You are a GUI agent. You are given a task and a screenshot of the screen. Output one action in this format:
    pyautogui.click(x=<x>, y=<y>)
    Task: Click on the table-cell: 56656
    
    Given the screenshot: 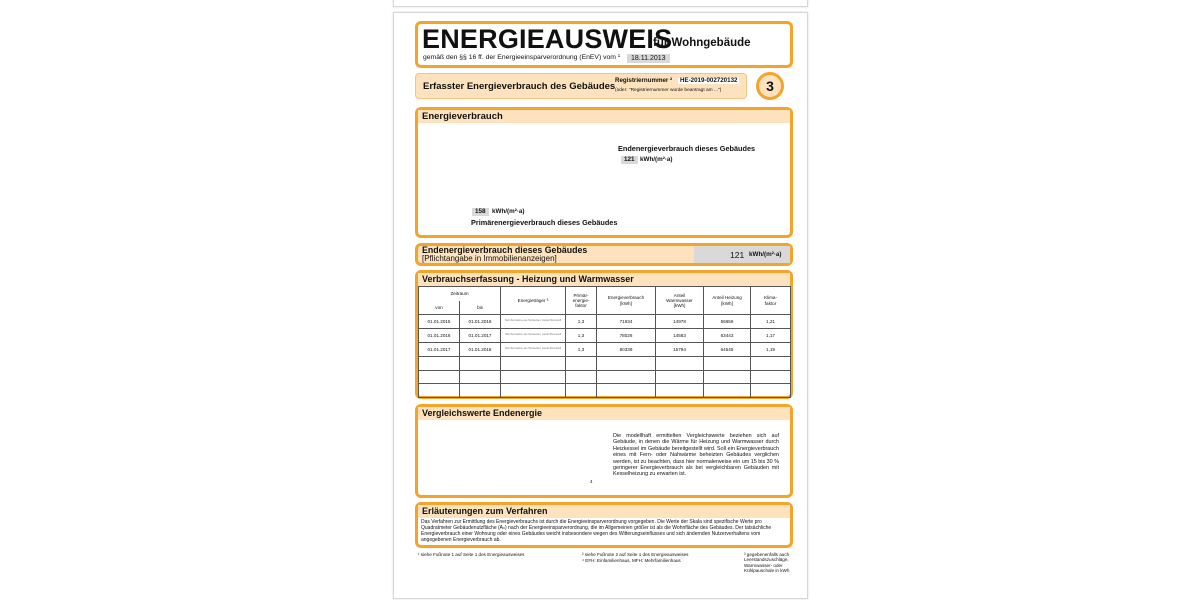 What is the action you would take?
    pyautogui.click(x=727, y=321)
    